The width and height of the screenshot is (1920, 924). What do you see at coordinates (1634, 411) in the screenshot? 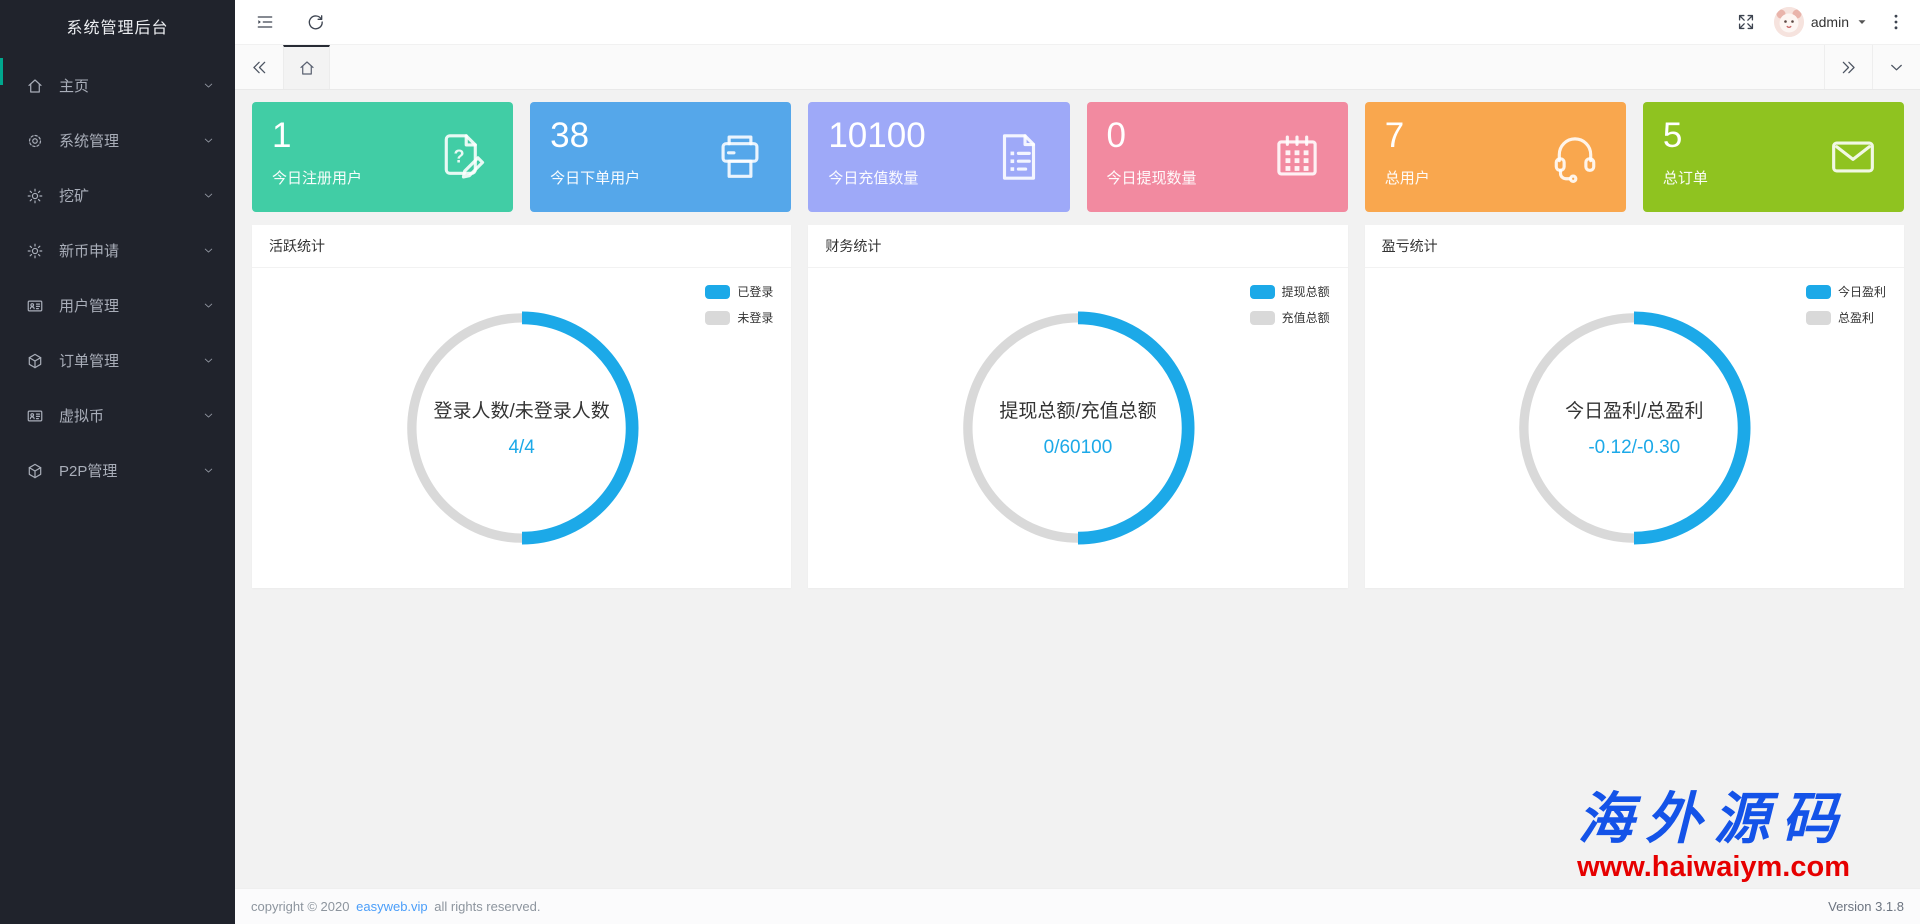
I see `donut-center-label: 今日盈利/总盈利` at bounding box center [1634, 411].